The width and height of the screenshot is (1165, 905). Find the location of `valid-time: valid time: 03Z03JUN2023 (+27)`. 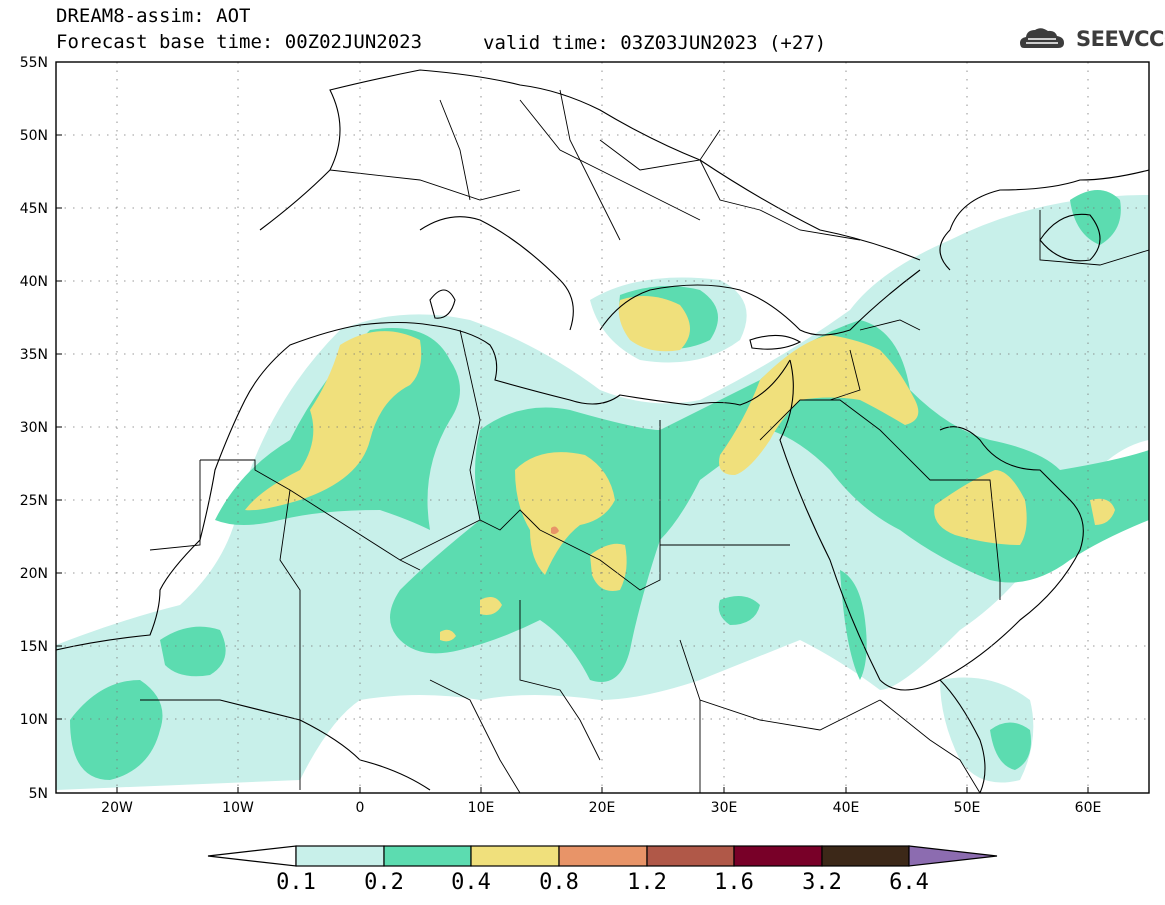

valid-time: valid time: 03Z03JUN2023 (+27) is located at coordinates (655, 43).